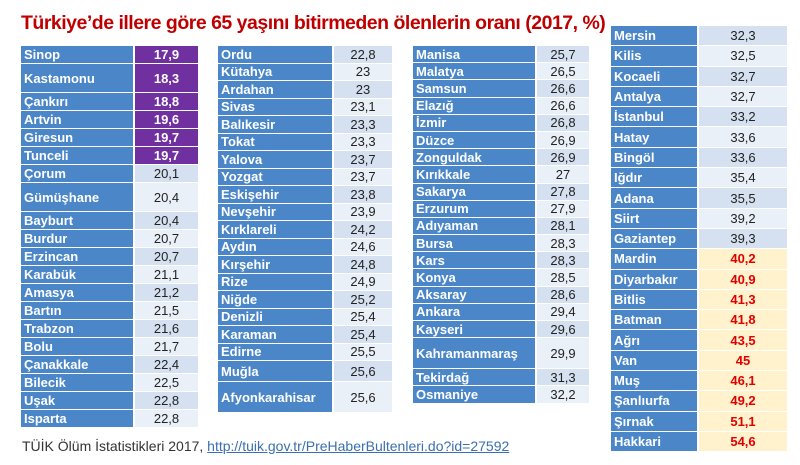 Image resolution: width=800 pixels, height=465 pixels. Describe the element at coordinates (109, 292) in the screenshot. I see `table-row: Amasya 21,2` at that location.